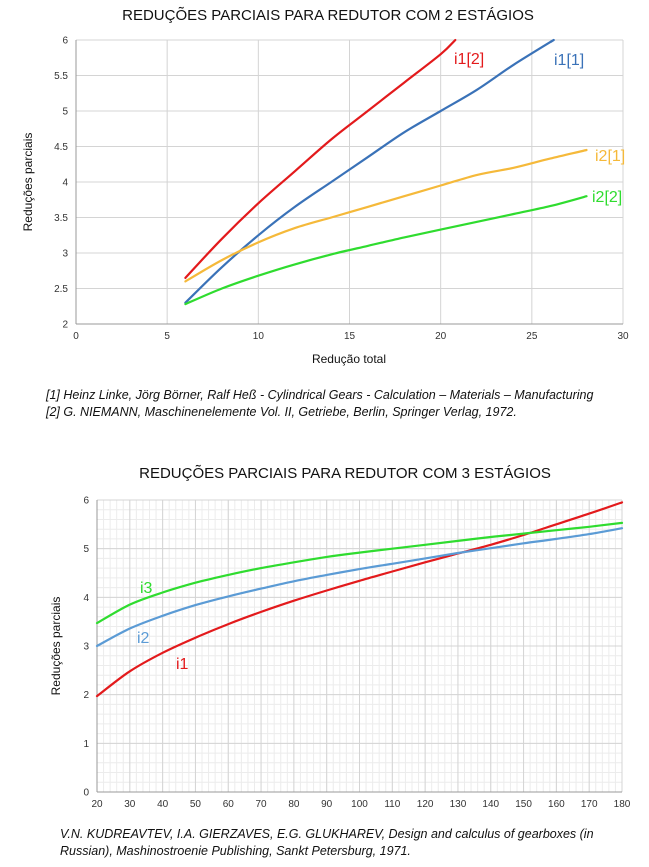  Describe the element at coordinates (146, 588) in the screenshot. I see `series-label-i3: i3` at that location.